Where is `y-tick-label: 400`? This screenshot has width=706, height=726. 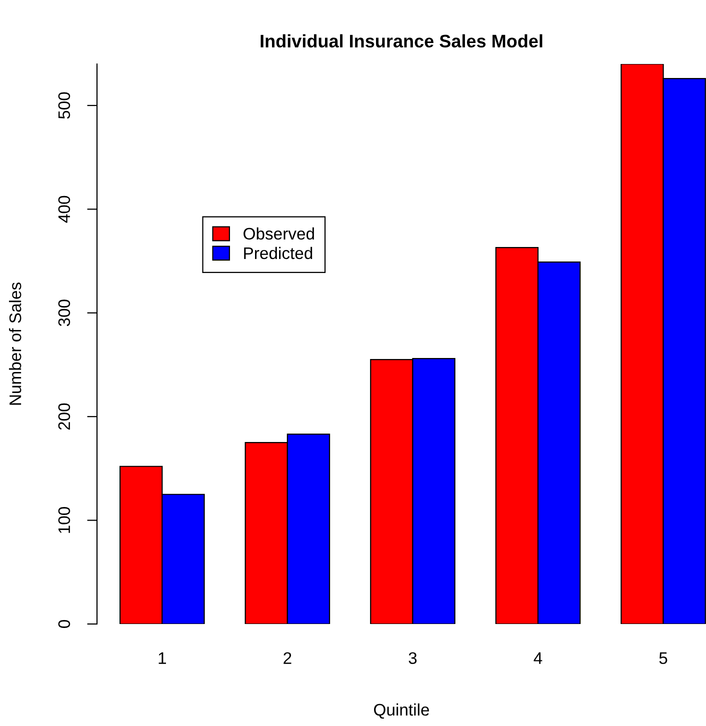 y-tick-label: 400 is located at coordinates (64, 209).